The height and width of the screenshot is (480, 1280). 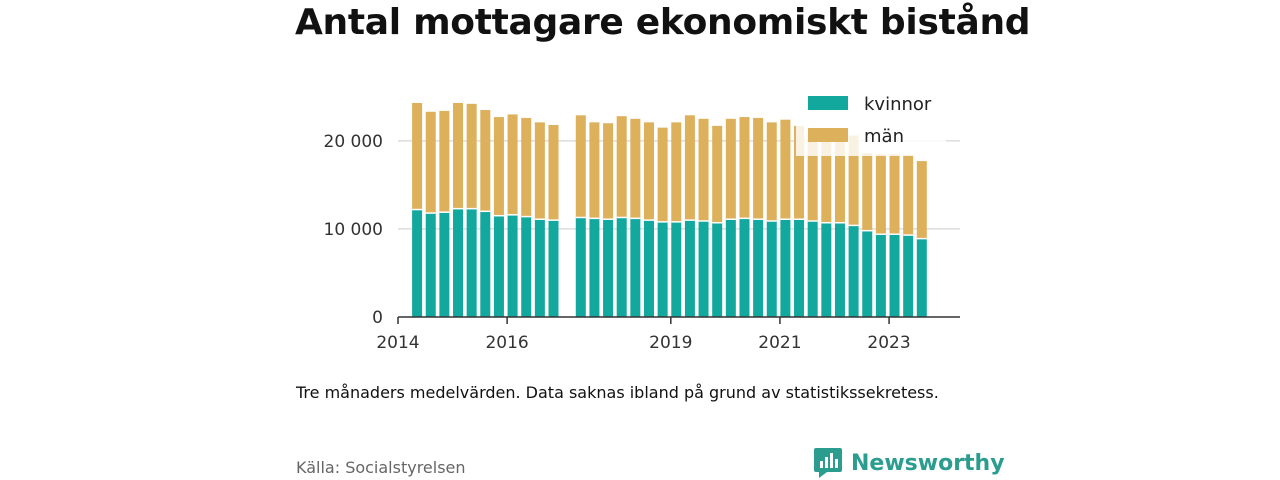 I want to click on legend-label: kvinnor, so click(x=898, y=104).